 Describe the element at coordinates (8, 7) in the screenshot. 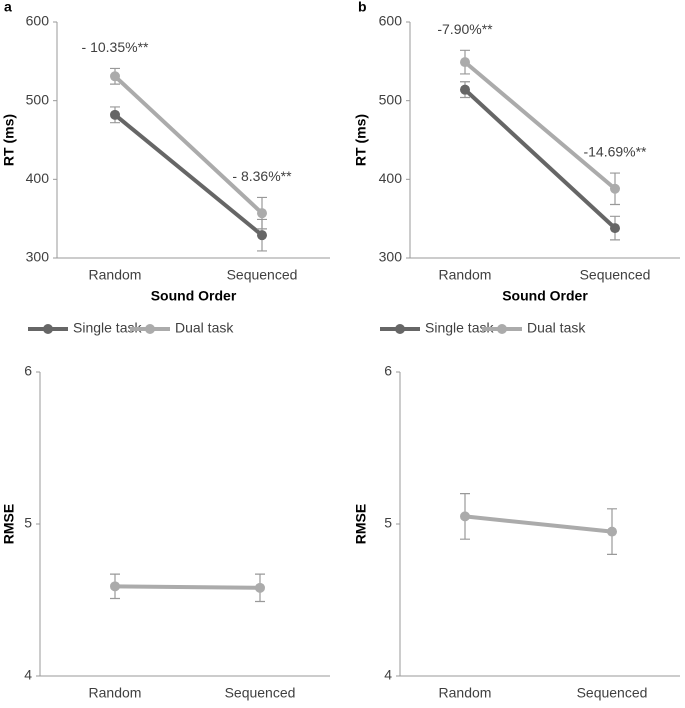

I see `panel-label: a` at that location.